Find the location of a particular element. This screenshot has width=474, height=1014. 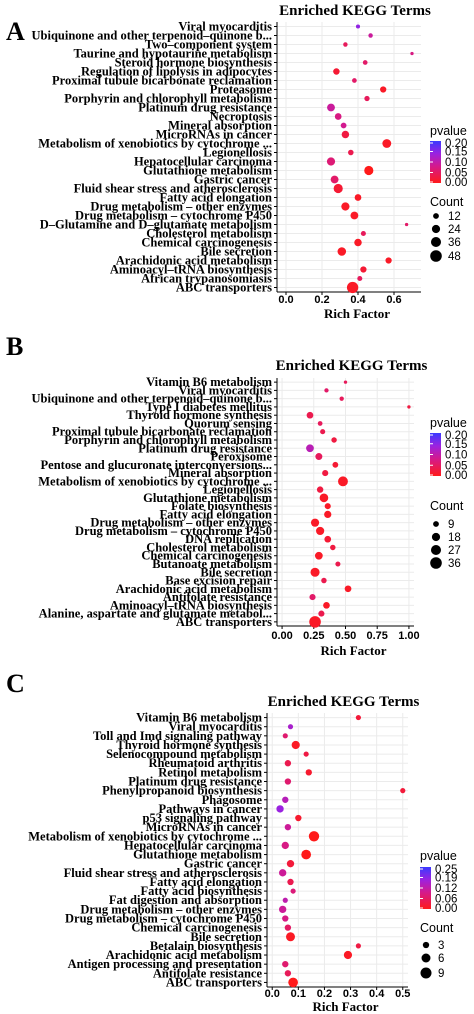

y-tick-label: MicroRNAs in cancer is located at coordinates (214, 135).